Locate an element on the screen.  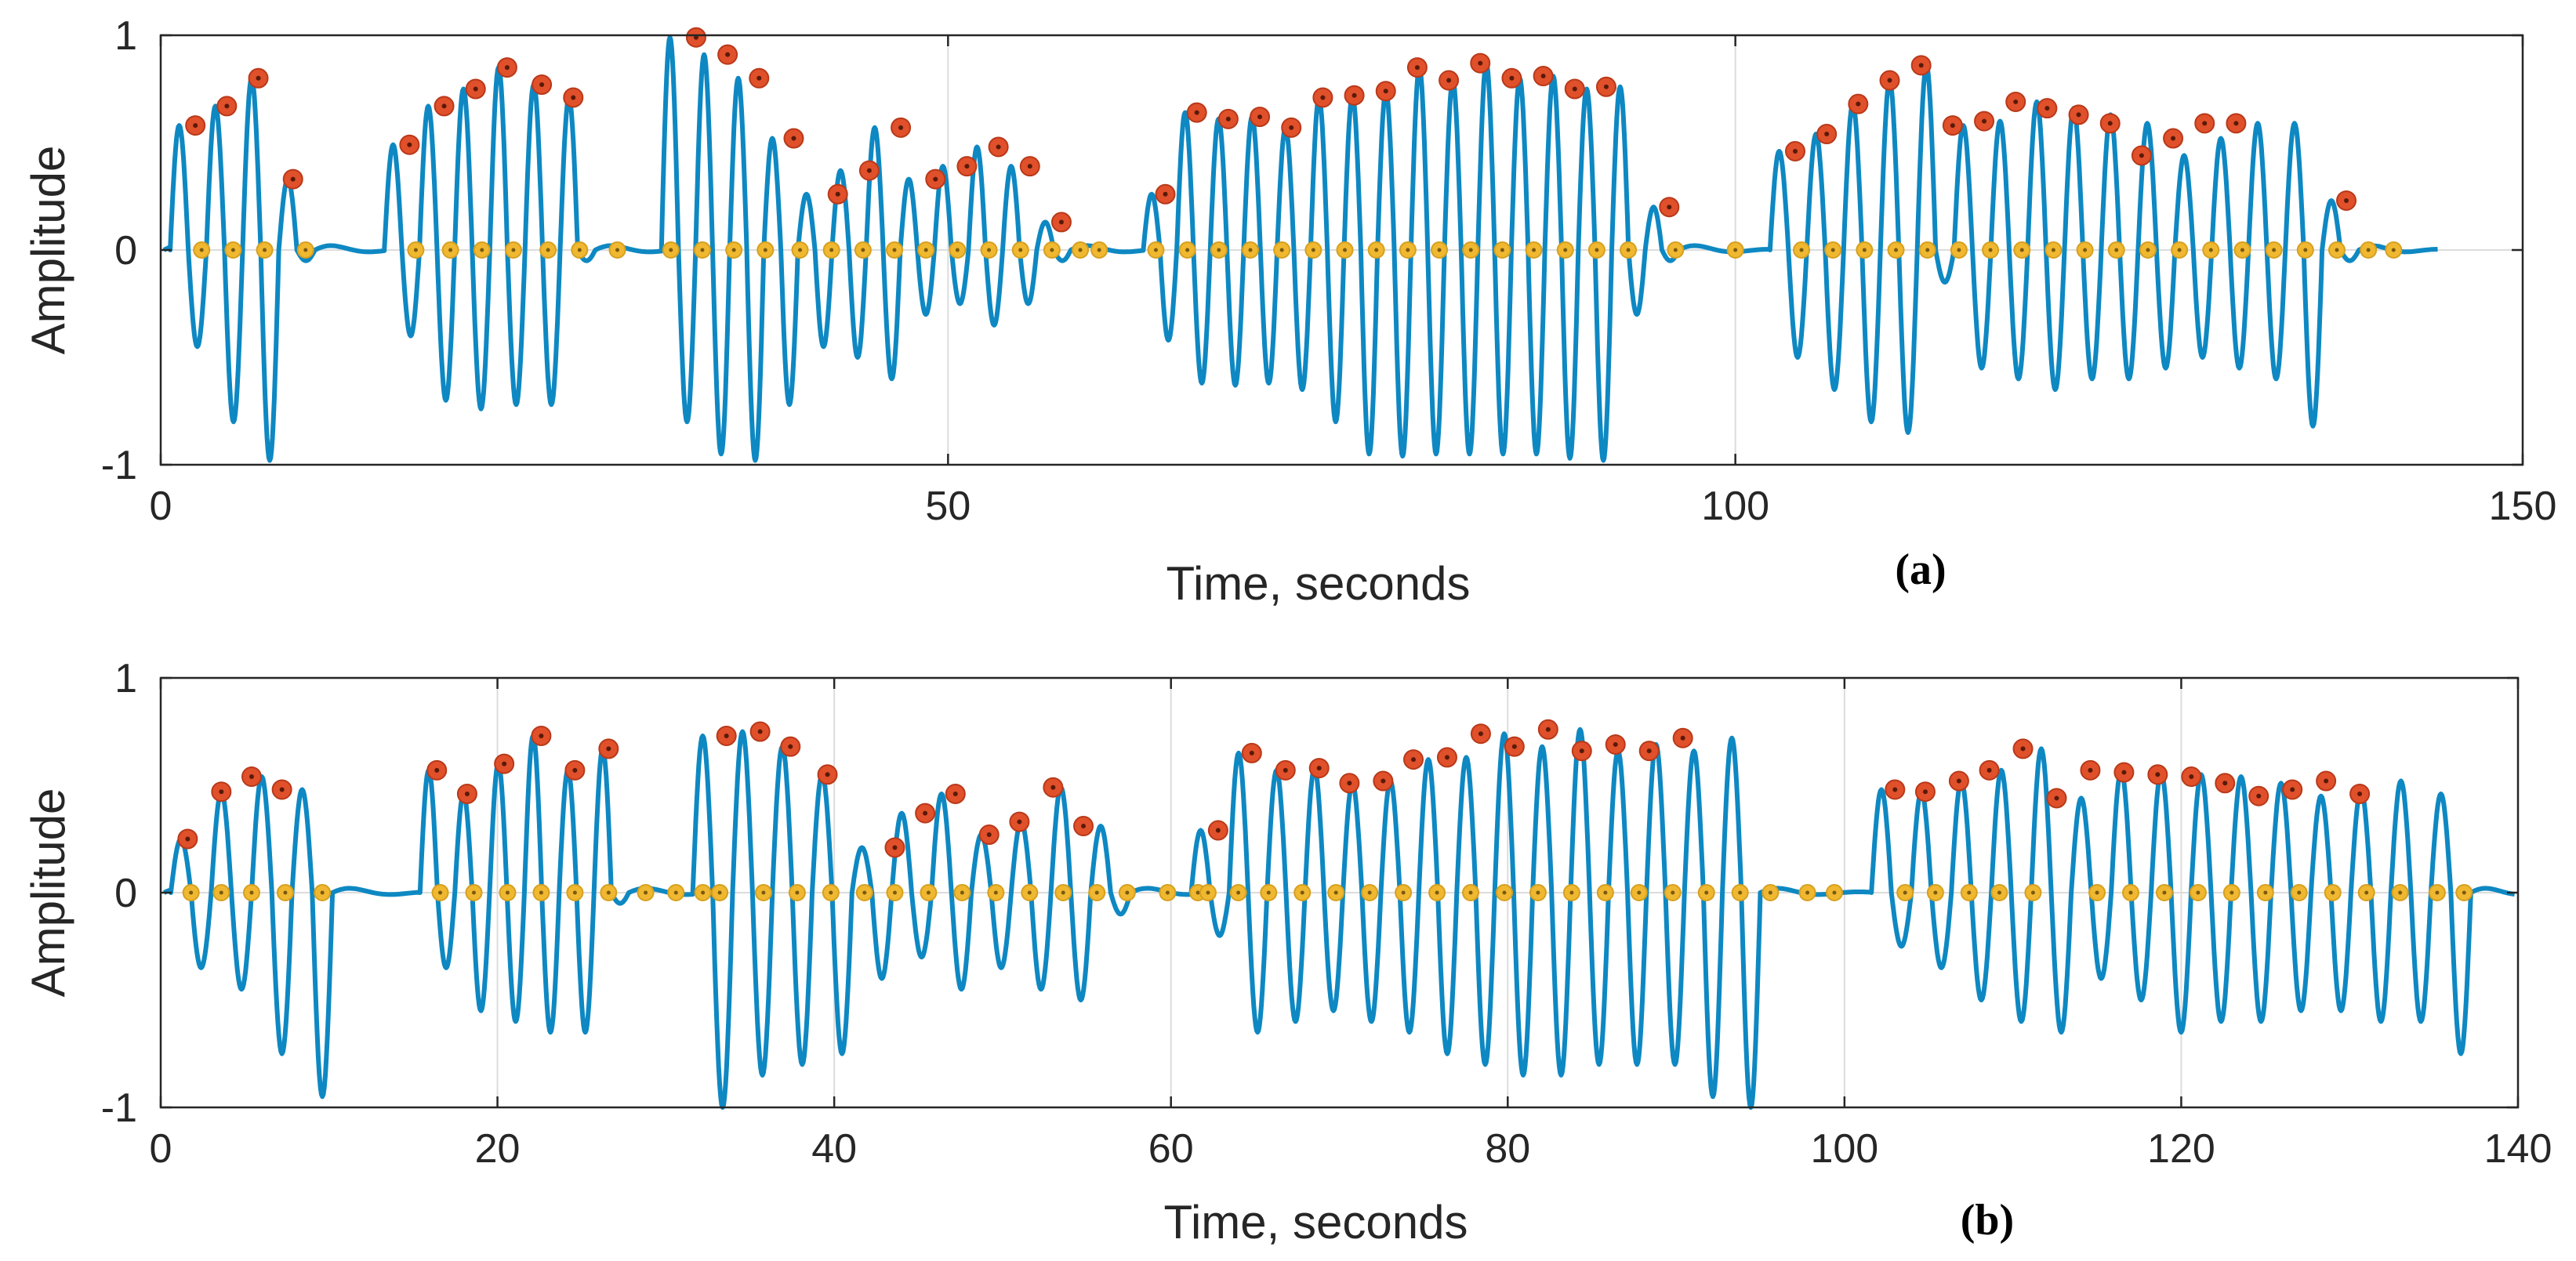
x-tick-label: 40 is located at coordinates (834, 1149).